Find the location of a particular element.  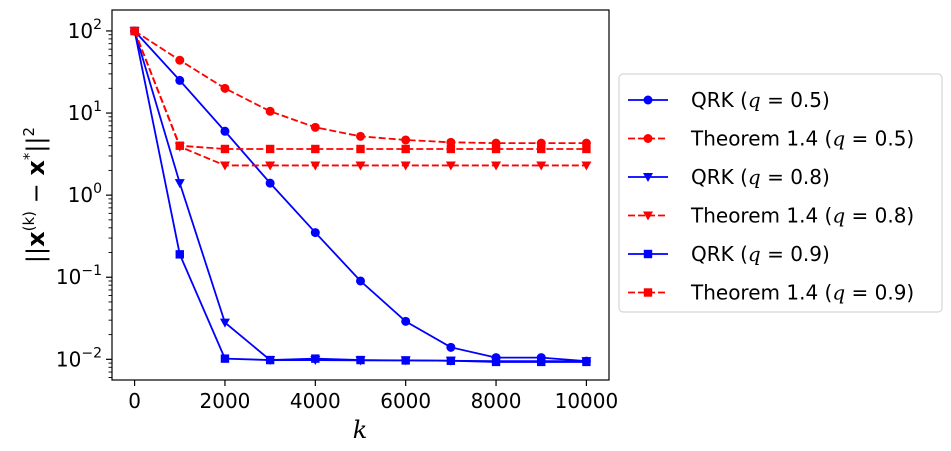

y-tick-label: 10⁻² is located at coordinates (79, 358).